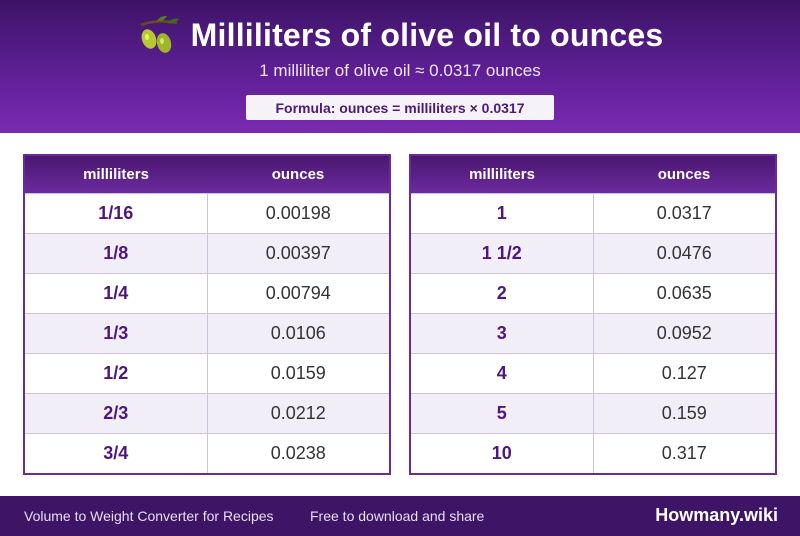 The height and width of the screenshot is (536, 800). I want to click on ounces-cell: 0.0159, so click(298, 373).